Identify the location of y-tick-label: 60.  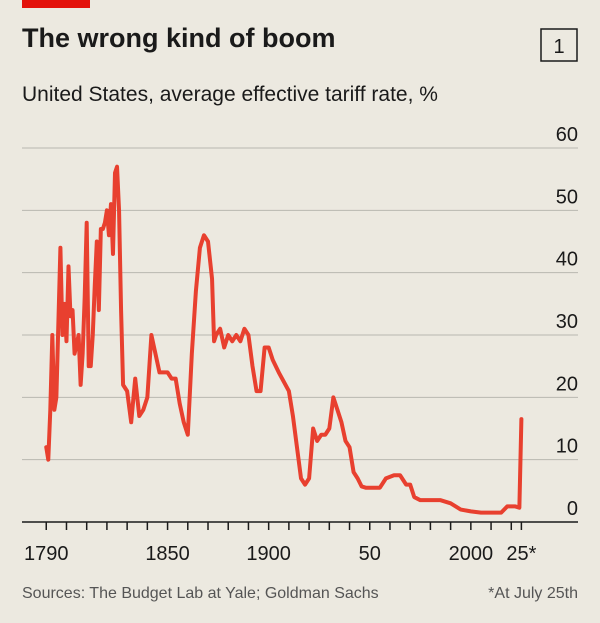
(567, 135).